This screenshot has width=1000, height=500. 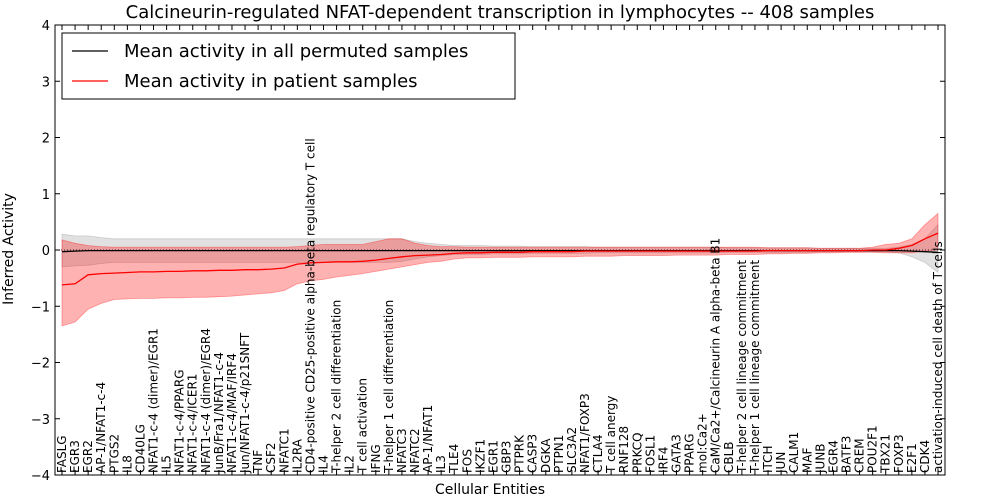 I want to click on x-category-label: IKZF1, so click(x=480, y=456).